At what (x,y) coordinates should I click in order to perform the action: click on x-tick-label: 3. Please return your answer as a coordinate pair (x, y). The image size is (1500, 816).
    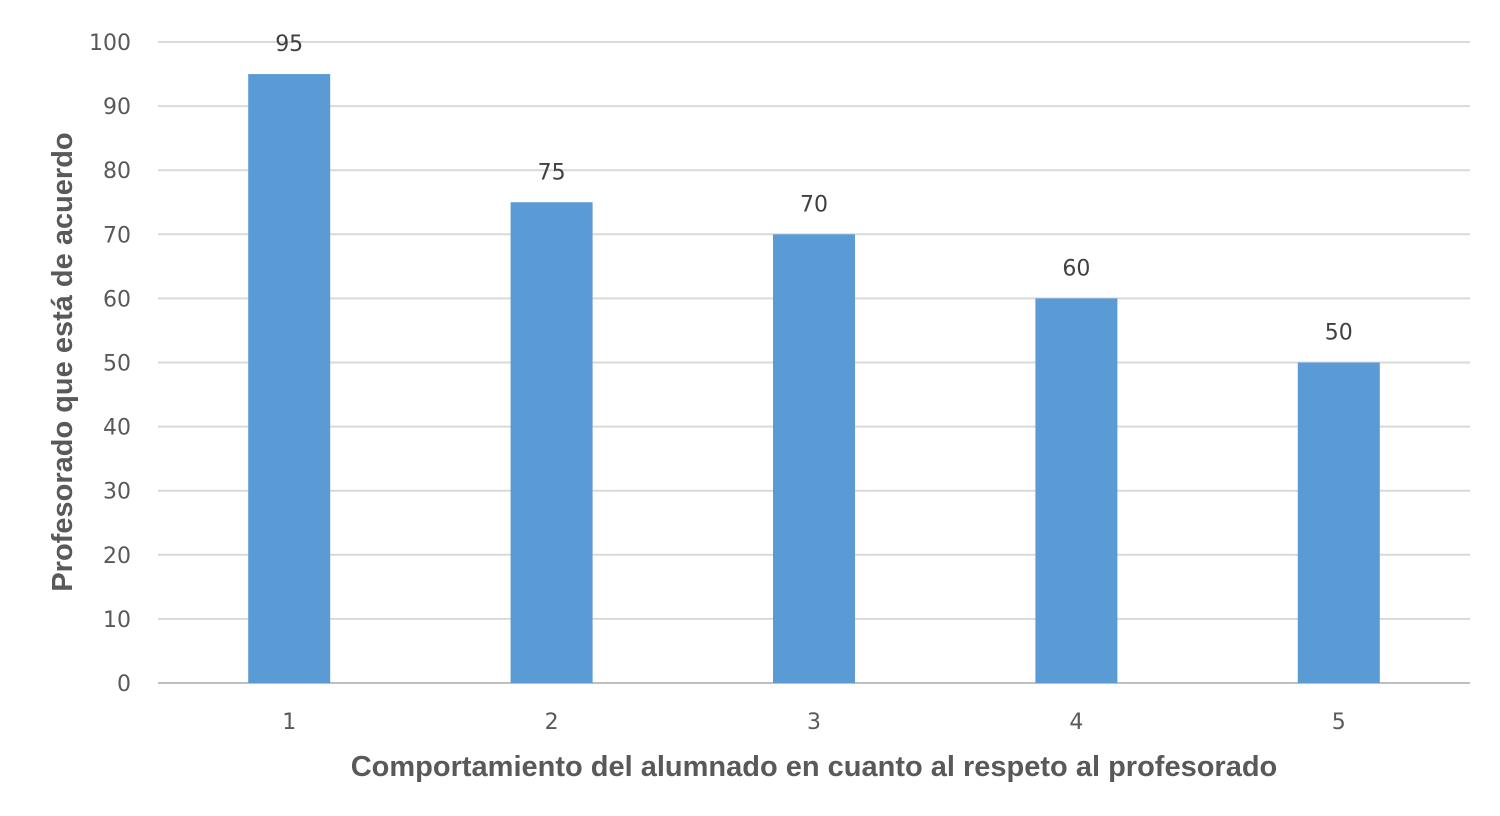
    Looking at the image, I should click on (814, 722).